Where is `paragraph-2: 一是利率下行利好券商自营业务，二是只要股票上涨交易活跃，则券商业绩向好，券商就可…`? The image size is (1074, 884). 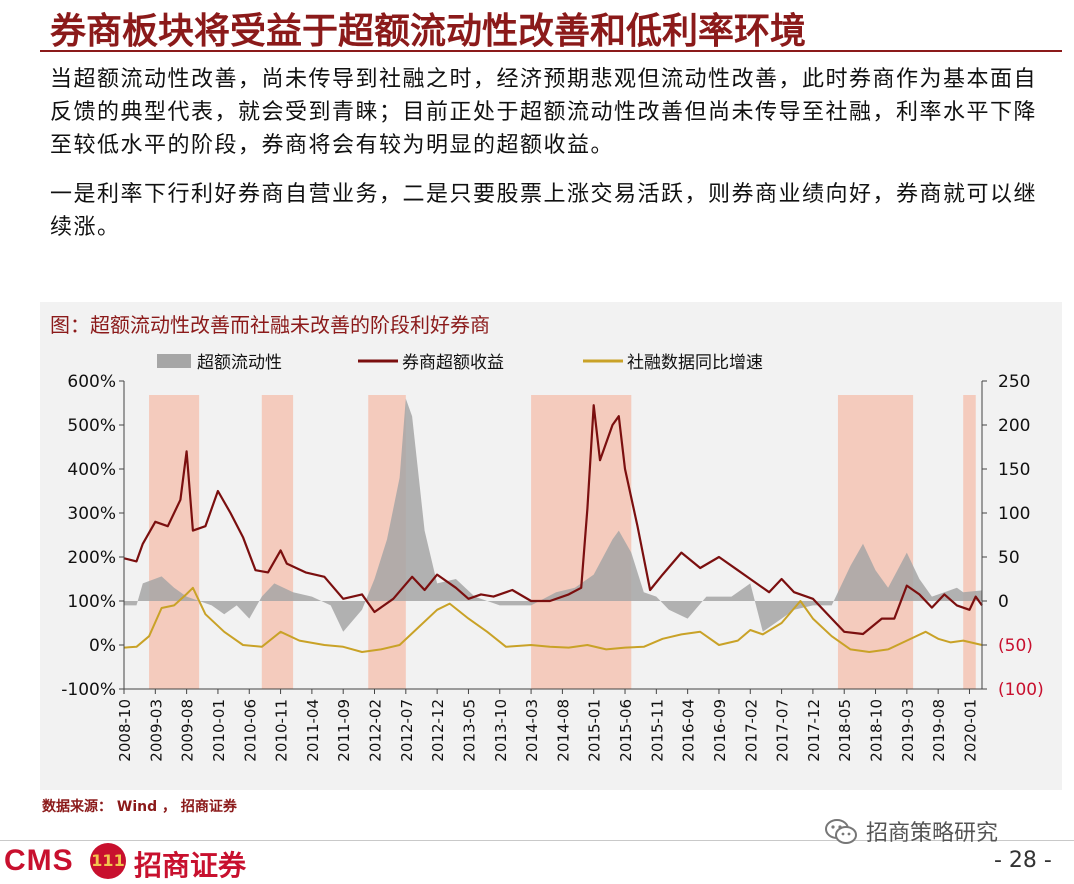 paragraph-2: 一是利率下行利好券商自营业务，二是只要股票上涨交易活跃，则券商业绩向好，券商就可… is located at coordinates (544, 211).